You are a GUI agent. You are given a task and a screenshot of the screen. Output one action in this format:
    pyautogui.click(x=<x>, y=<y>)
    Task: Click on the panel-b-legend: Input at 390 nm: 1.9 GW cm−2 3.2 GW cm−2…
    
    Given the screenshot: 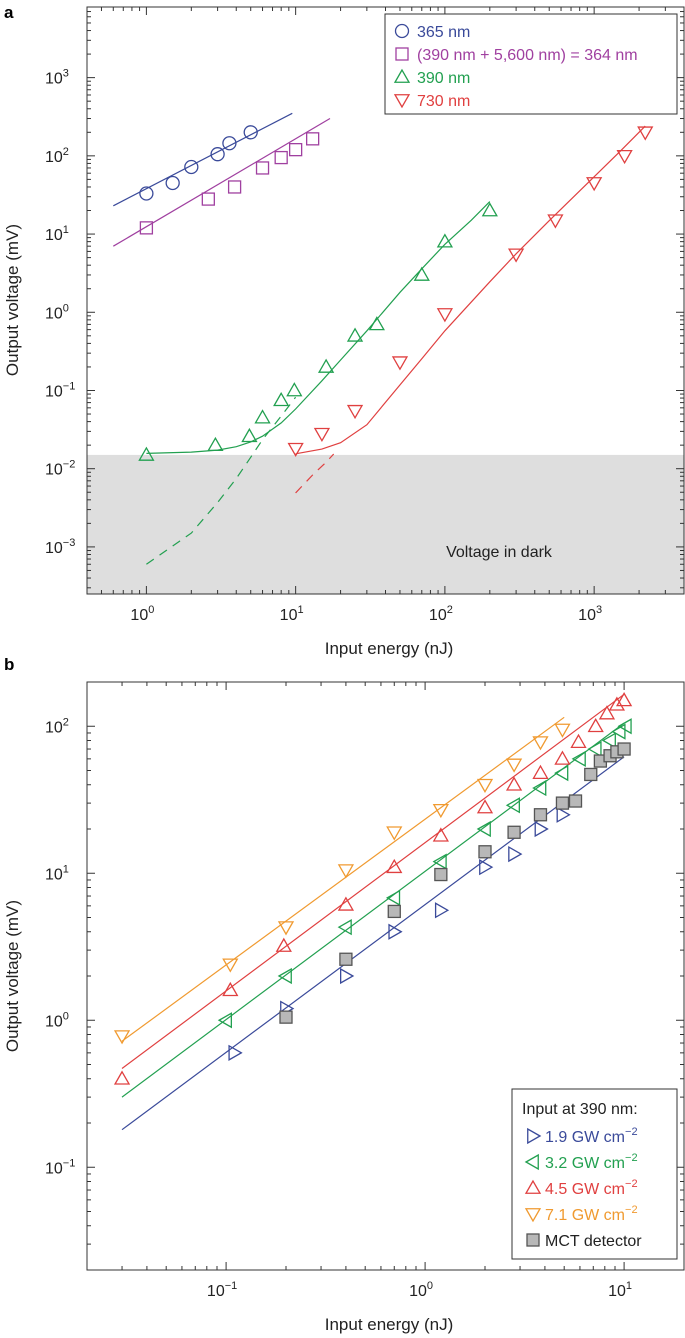 What is the action you would take?
    pyautogui.click(x=594, y=1174)
    